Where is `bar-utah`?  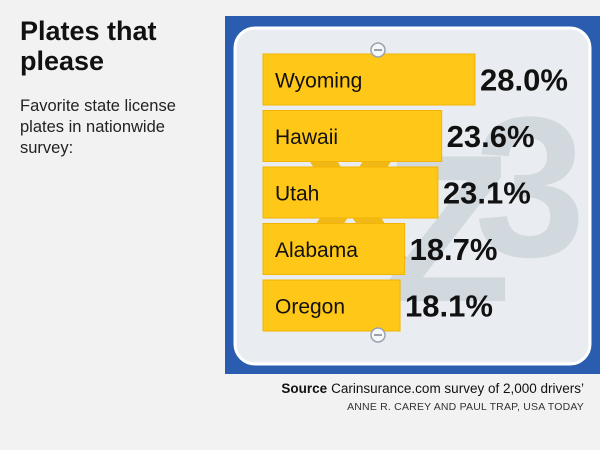 bar-utah is located at coordinates (350, 192).